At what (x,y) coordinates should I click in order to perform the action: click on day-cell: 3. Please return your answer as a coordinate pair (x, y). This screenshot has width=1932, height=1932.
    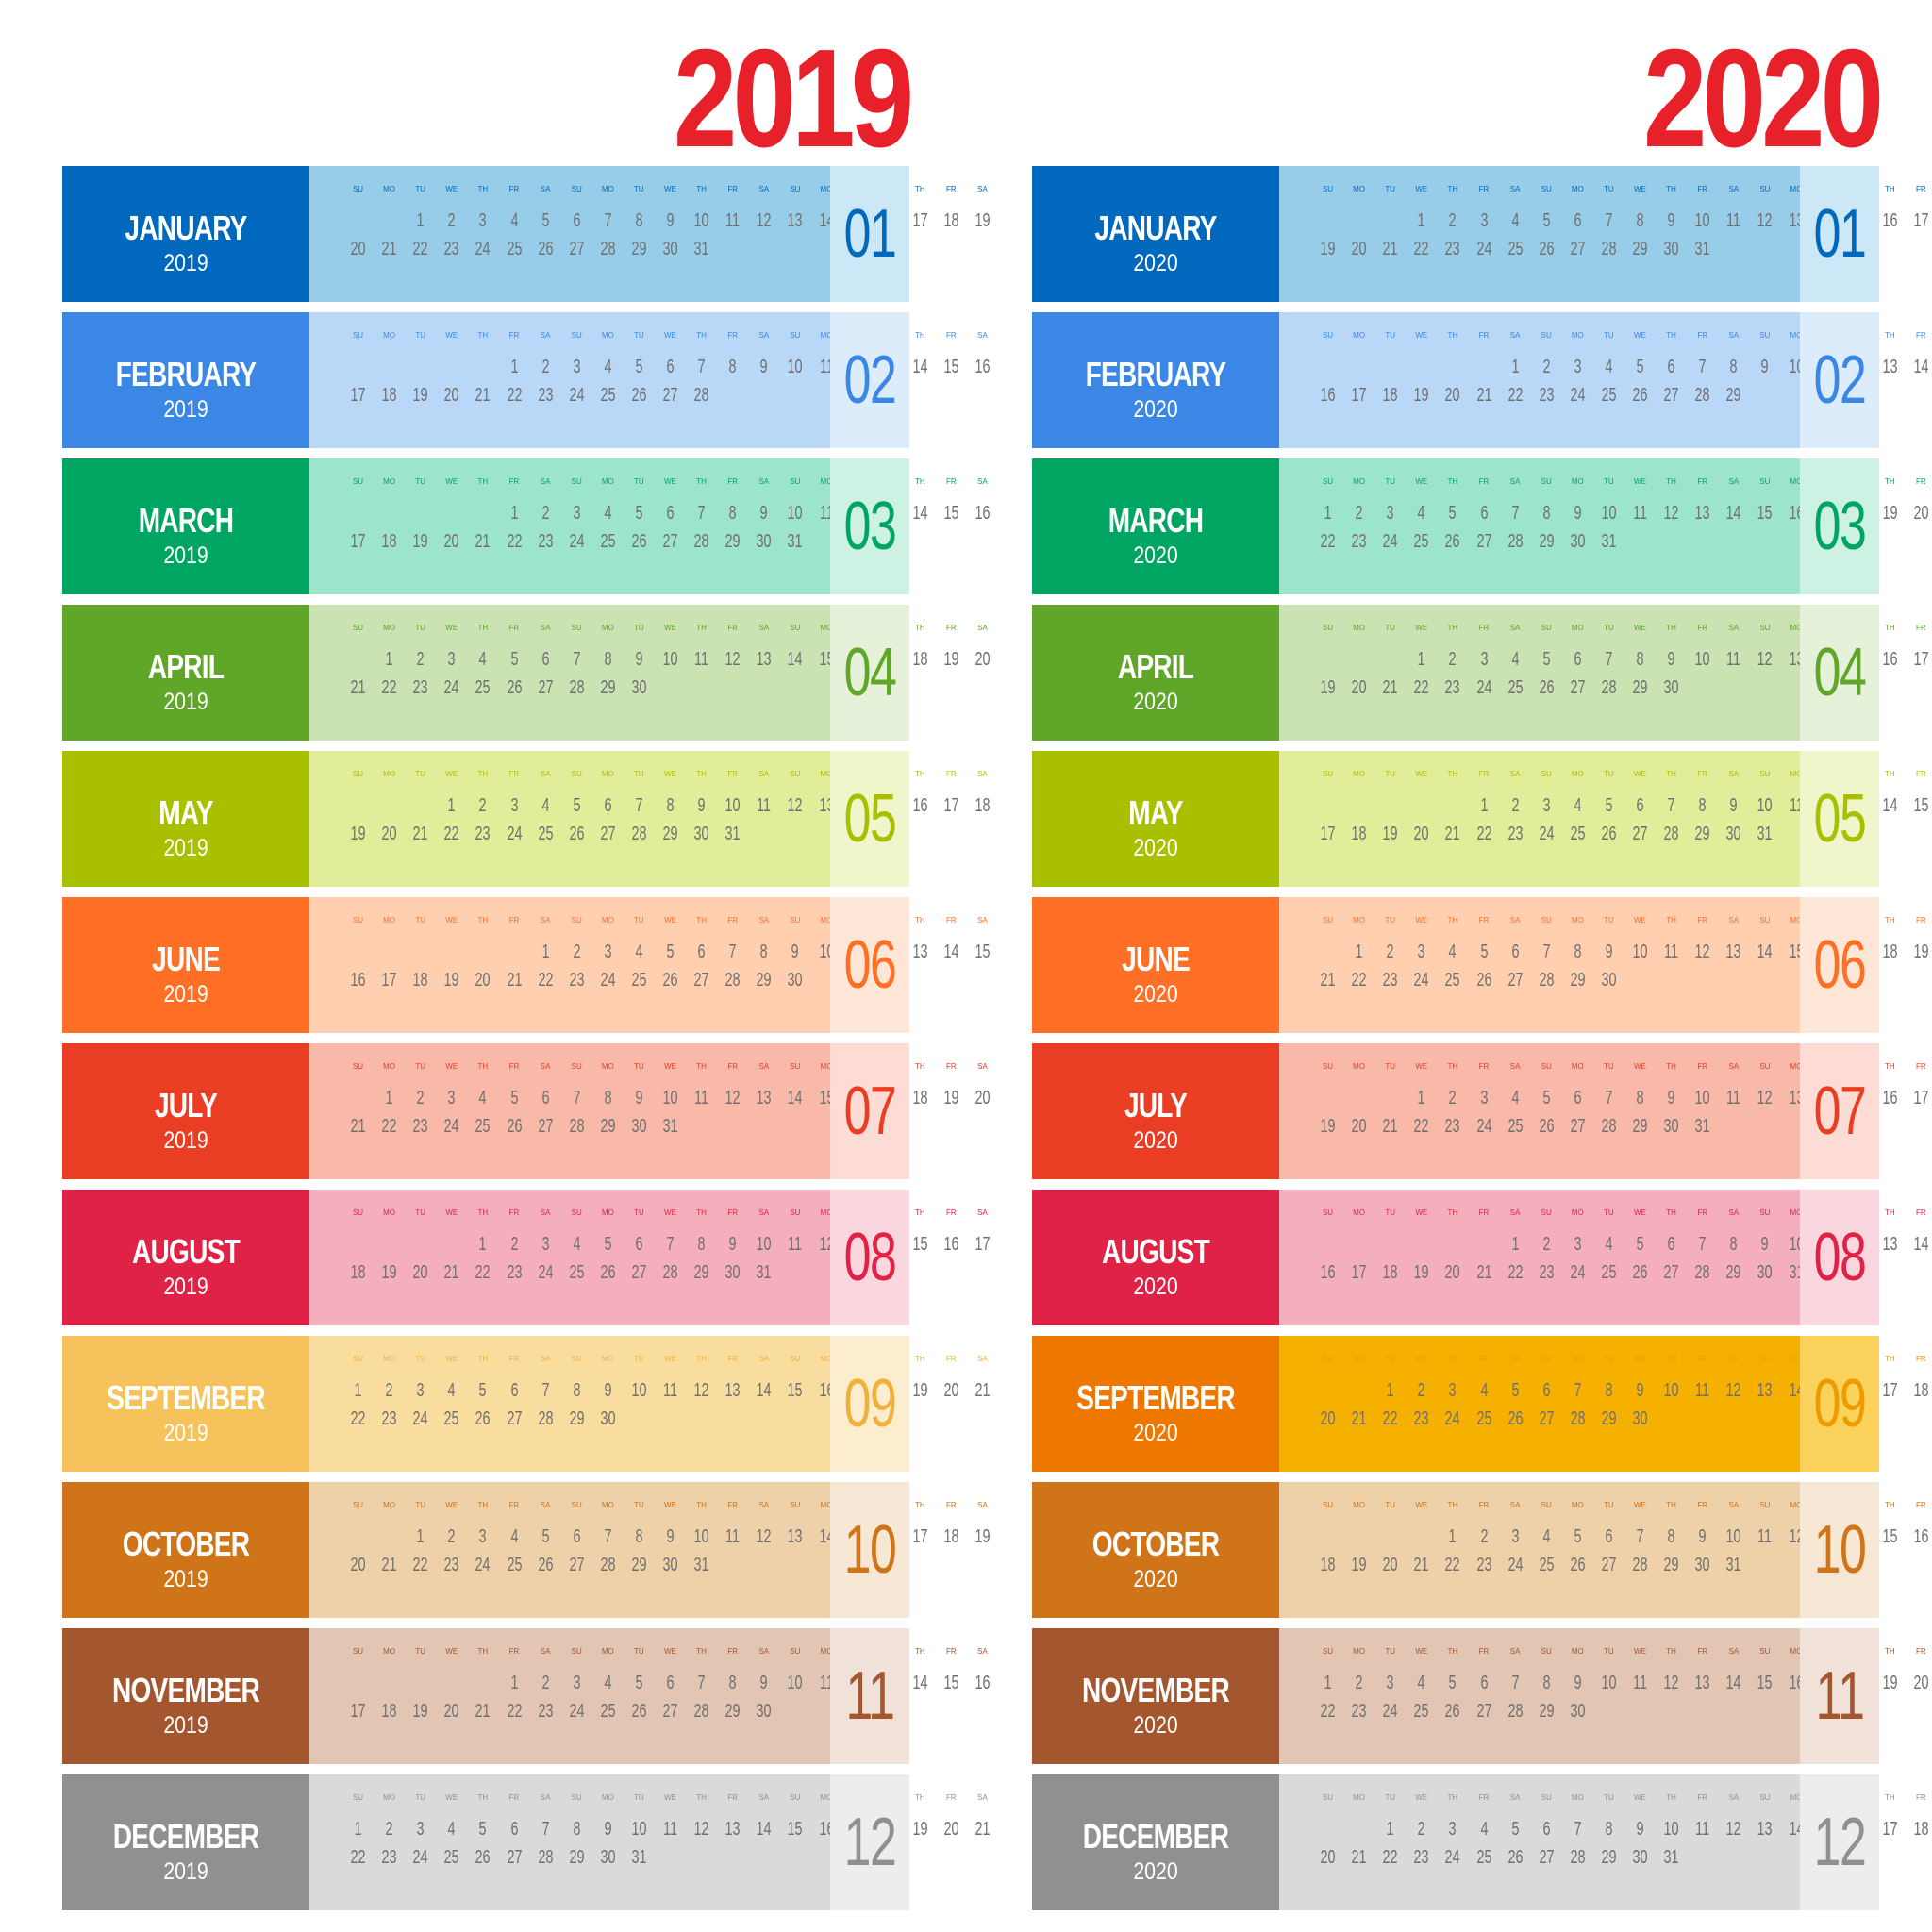
    Looking at the image, I should click on (483, 1537).